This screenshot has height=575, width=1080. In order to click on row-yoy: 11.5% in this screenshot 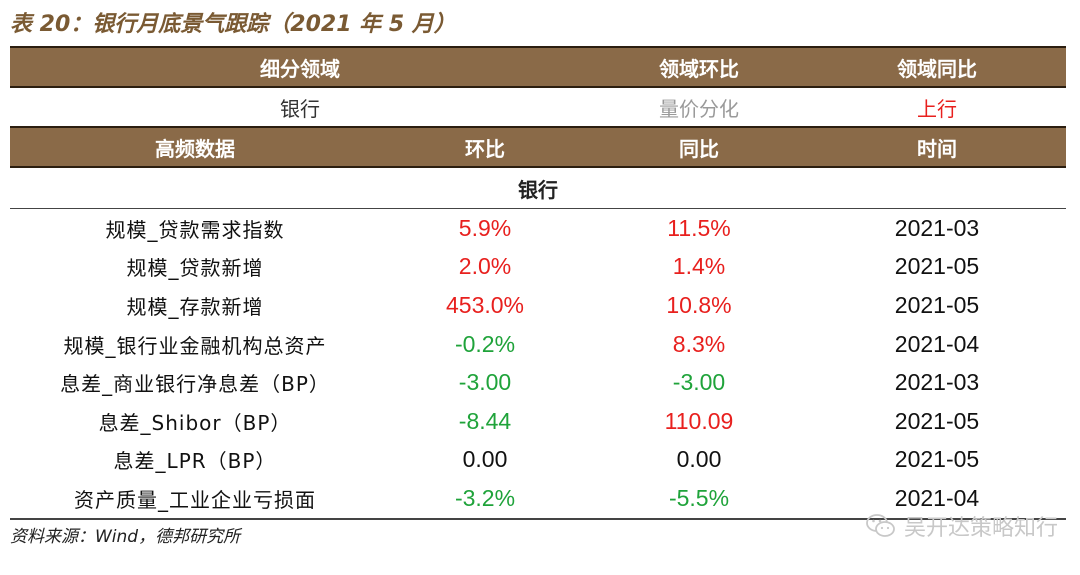, I will do `click(699, 227)`.